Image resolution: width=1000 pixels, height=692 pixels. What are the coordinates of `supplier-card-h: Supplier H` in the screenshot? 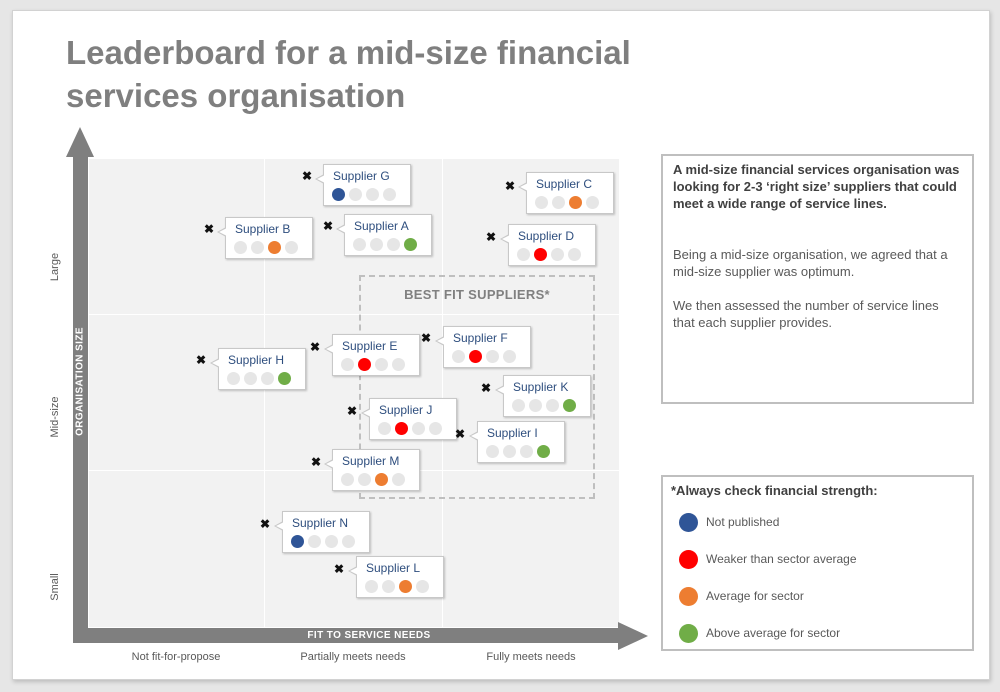 It's located at (258, 369).